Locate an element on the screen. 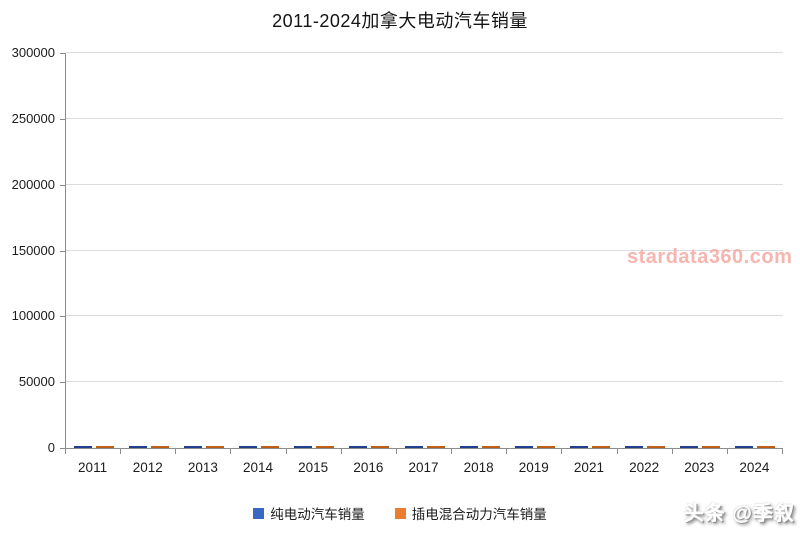  bar-phev-2021 is located at coordinates (600, 447).